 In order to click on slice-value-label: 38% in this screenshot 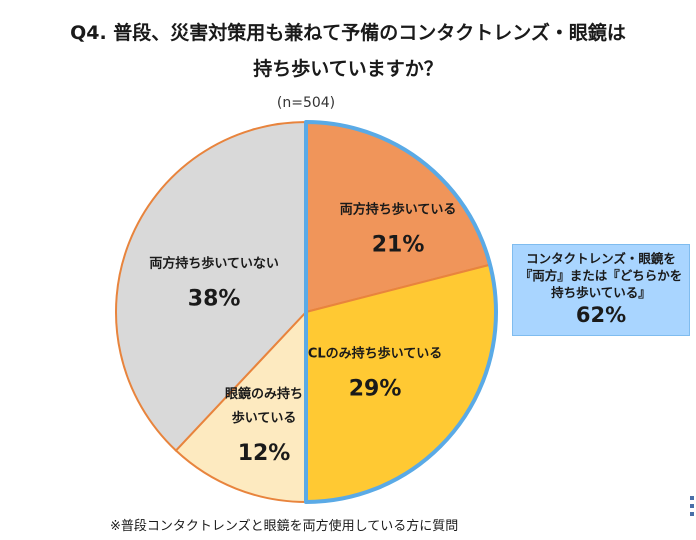, I will do `click(214, 299)`.